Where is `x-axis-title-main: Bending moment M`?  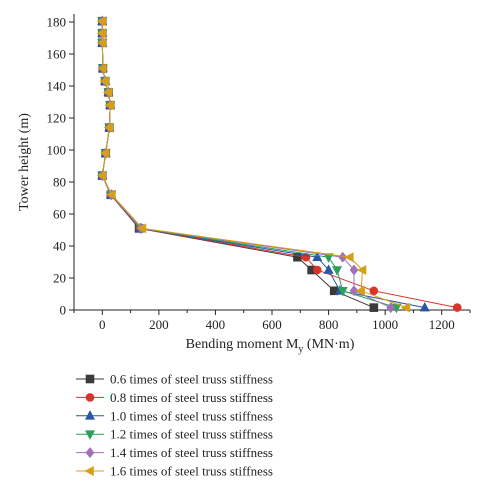
x-axis-title-main: Bending moment M is located at coordinates (242, 344).